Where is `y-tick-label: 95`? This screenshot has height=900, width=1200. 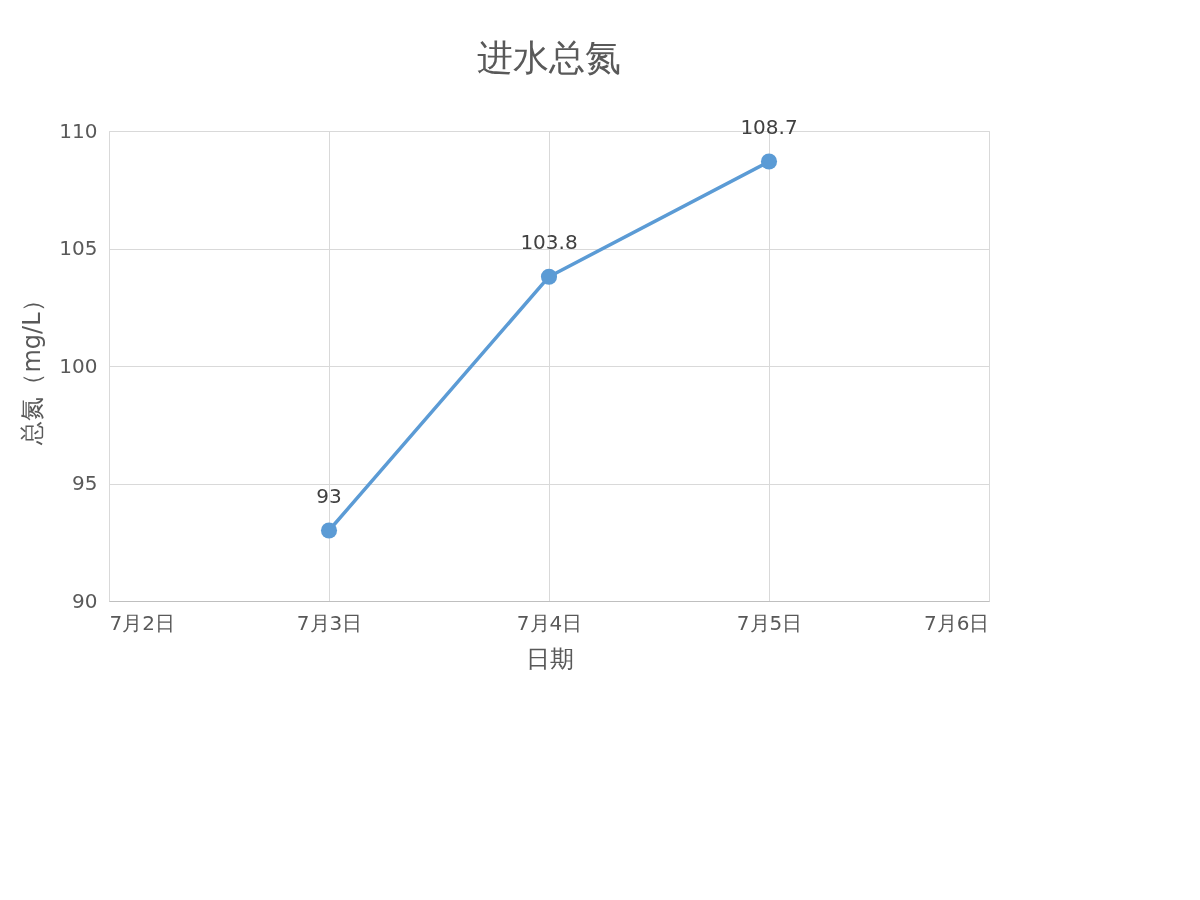
y-tick-label: 95 is located at coordinates (85, 483).